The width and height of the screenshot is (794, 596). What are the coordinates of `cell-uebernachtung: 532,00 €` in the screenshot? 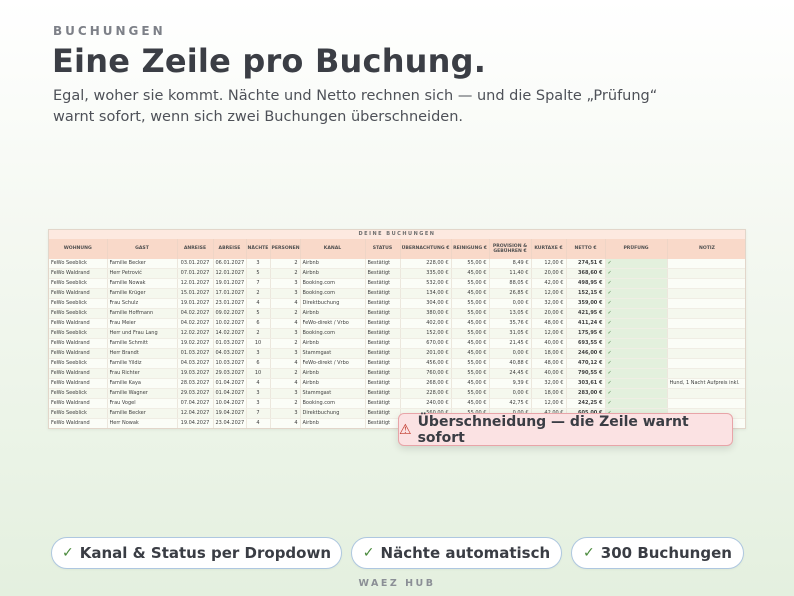 It's located at (426, 283).